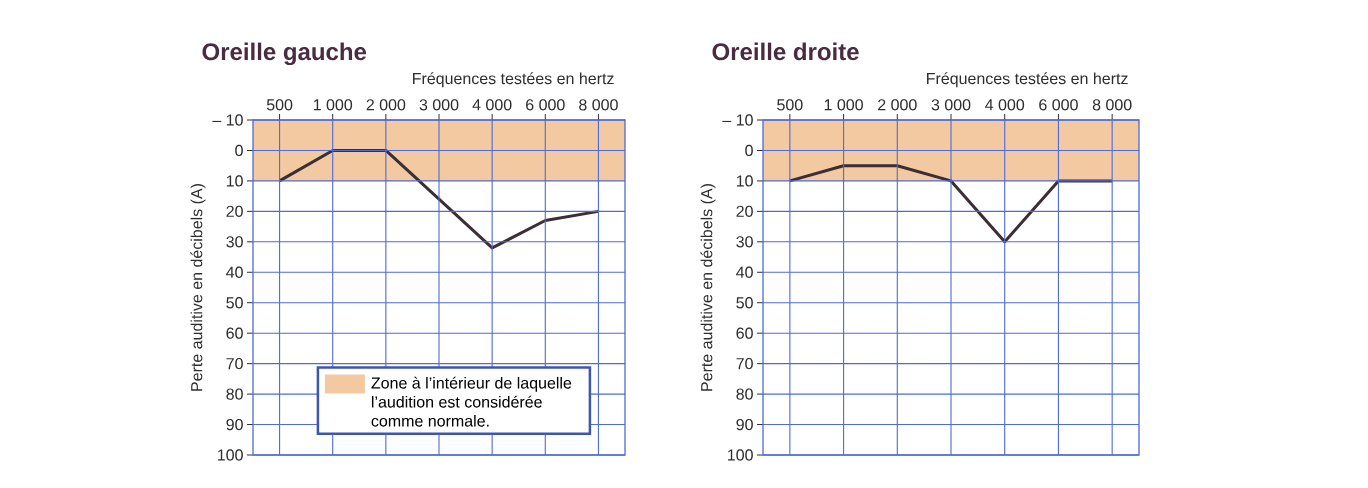 The height and width of the screenshot is (488, 1368). I want to click on legend-label: Zone à l’intérieur de laquelle l’audition est considérée comme normale., so click(471, 401).